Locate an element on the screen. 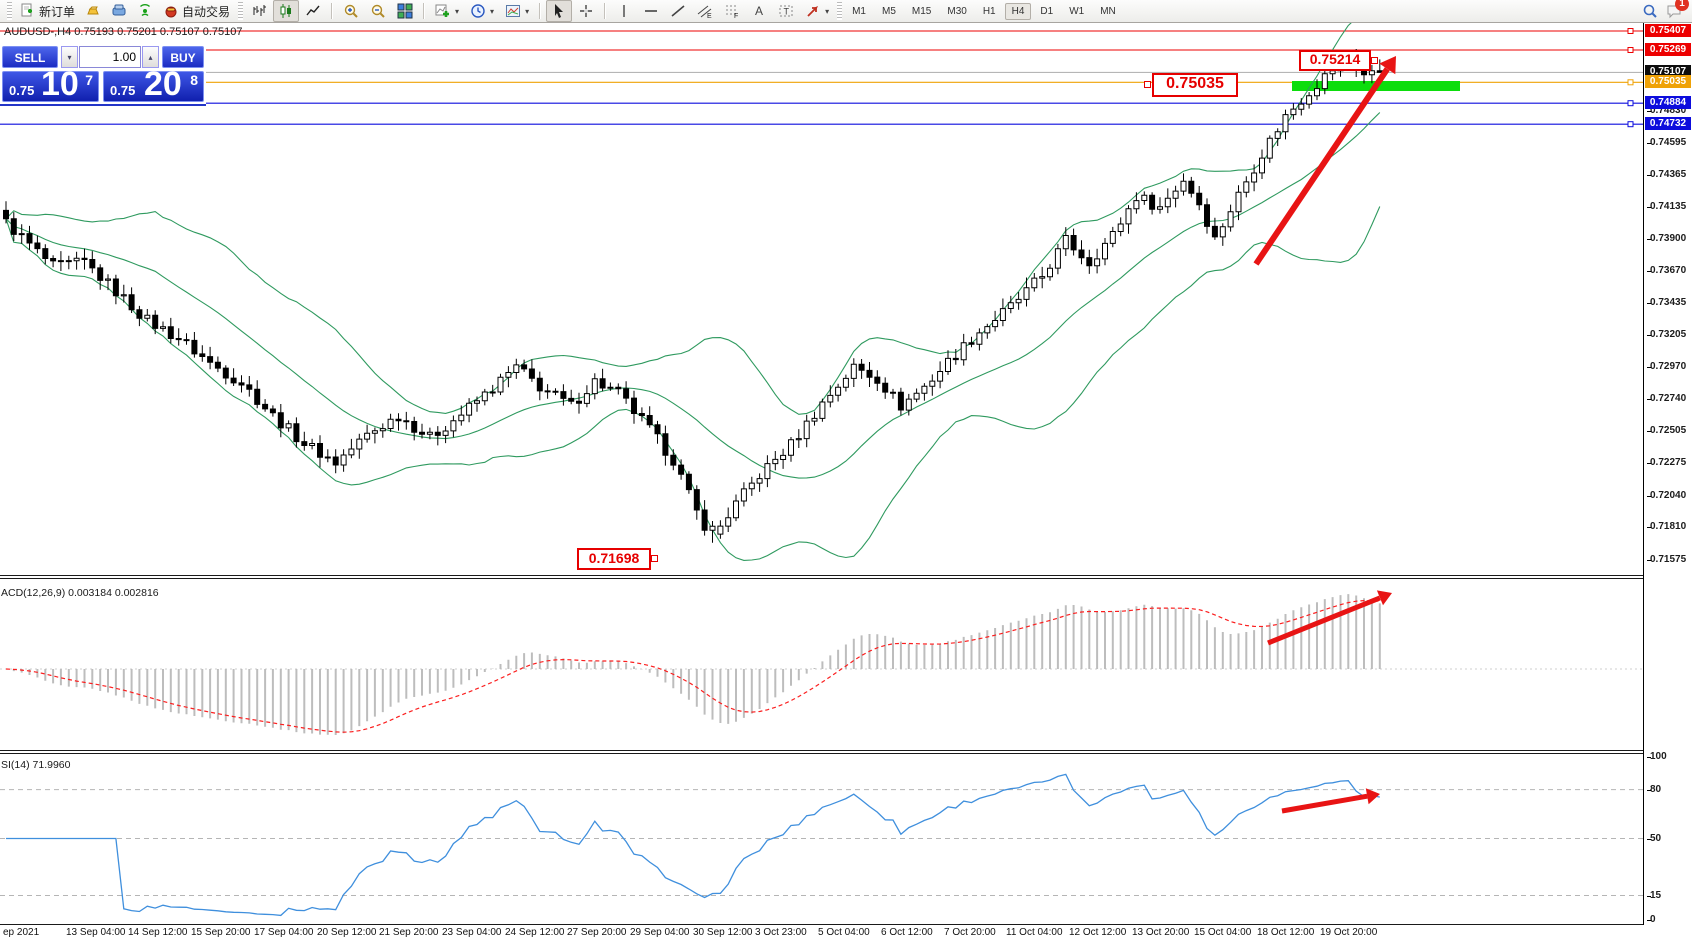 The width and height of the screenshot is (1692, 941). notifications-button: 1 is located at coordinates (1677, 9).